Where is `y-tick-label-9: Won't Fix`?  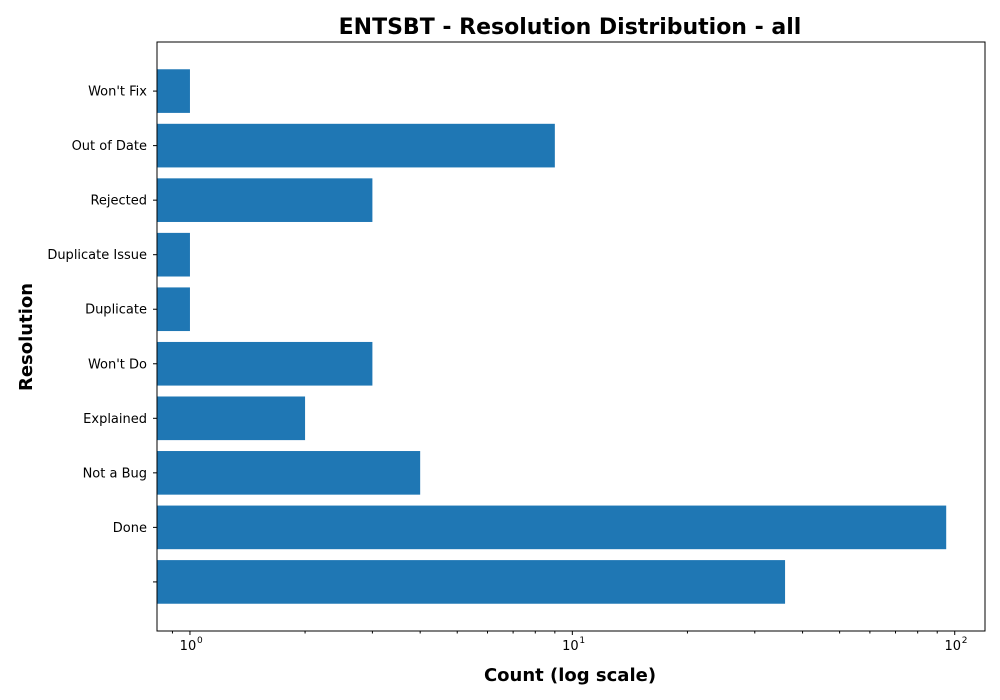
y-tick-label-9: Won't Fix is located at coordinates (117, 92).